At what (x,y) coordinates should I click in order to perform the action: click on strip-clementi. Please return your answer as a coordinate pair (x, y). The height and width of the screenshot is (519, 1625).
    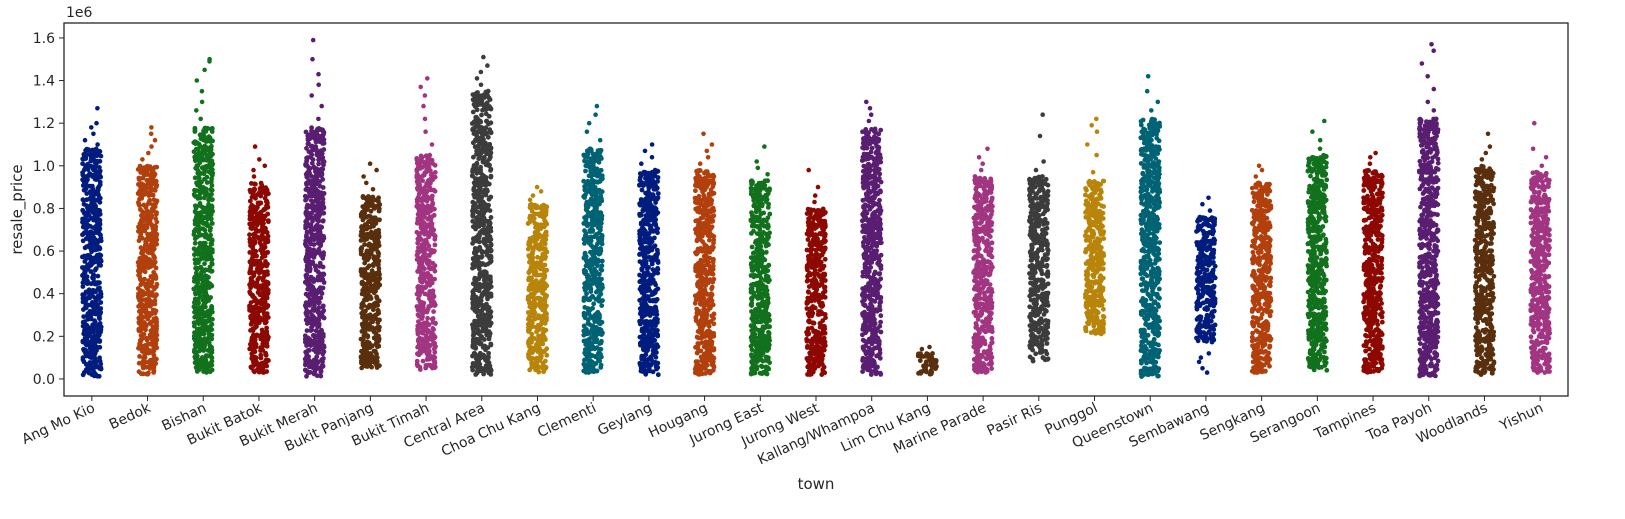
    Looking at the image, I should click on (593, 239).